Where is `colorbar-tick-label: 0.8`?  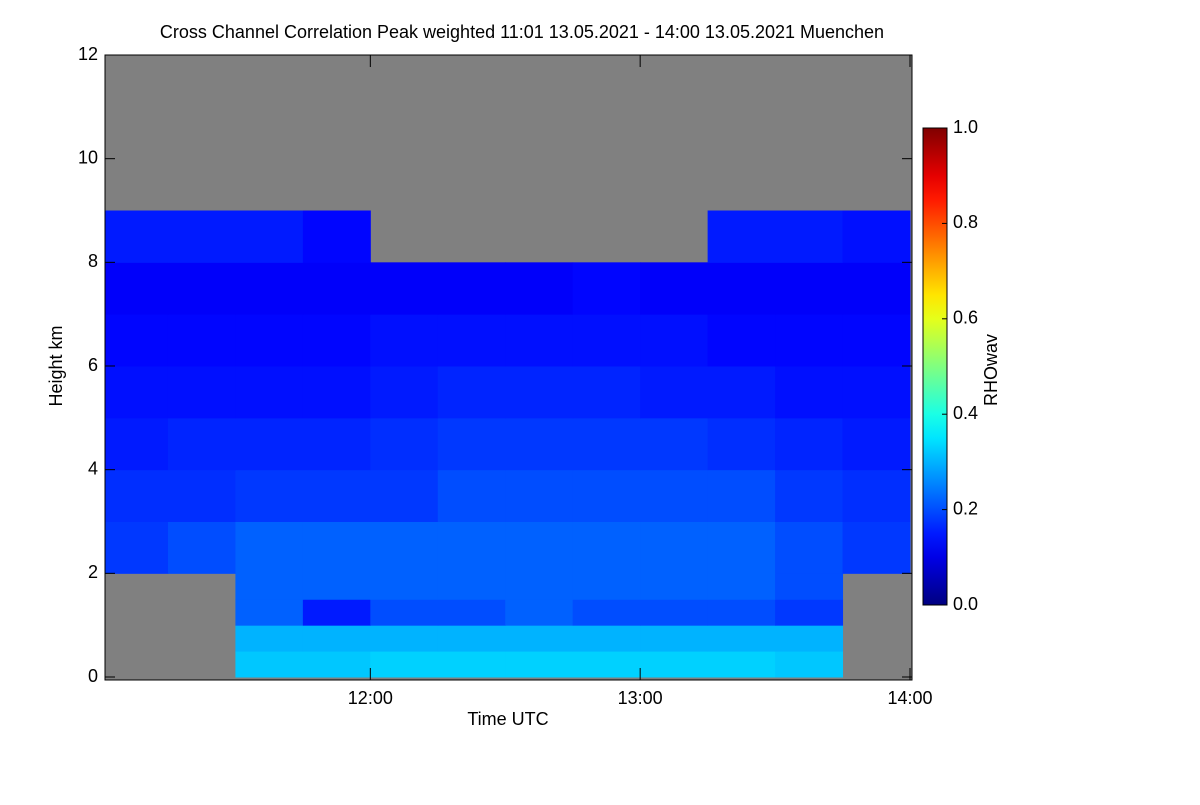 colorbar-tick-label: 0.8 is located at coordinates (965, 222).